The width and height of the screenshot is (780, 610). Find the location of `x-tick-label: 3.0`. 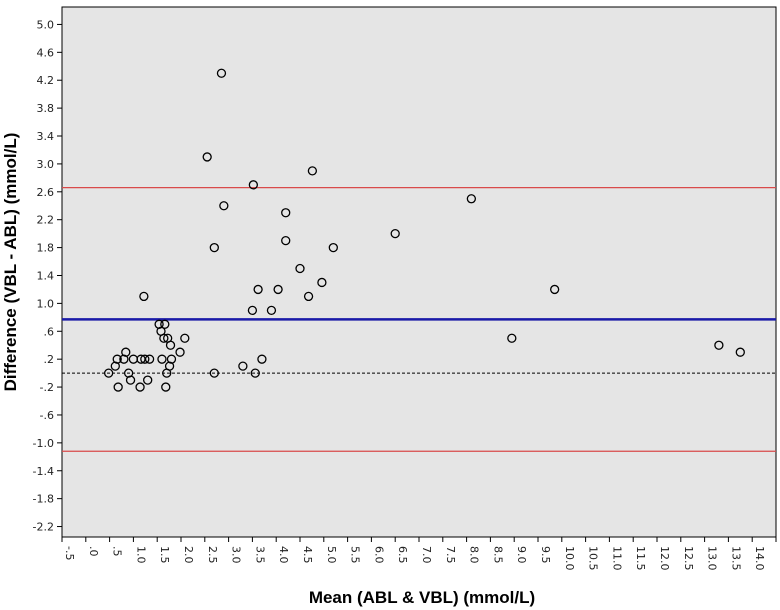

x-tick-label: 3.0 is located at coordinates (236, 555).